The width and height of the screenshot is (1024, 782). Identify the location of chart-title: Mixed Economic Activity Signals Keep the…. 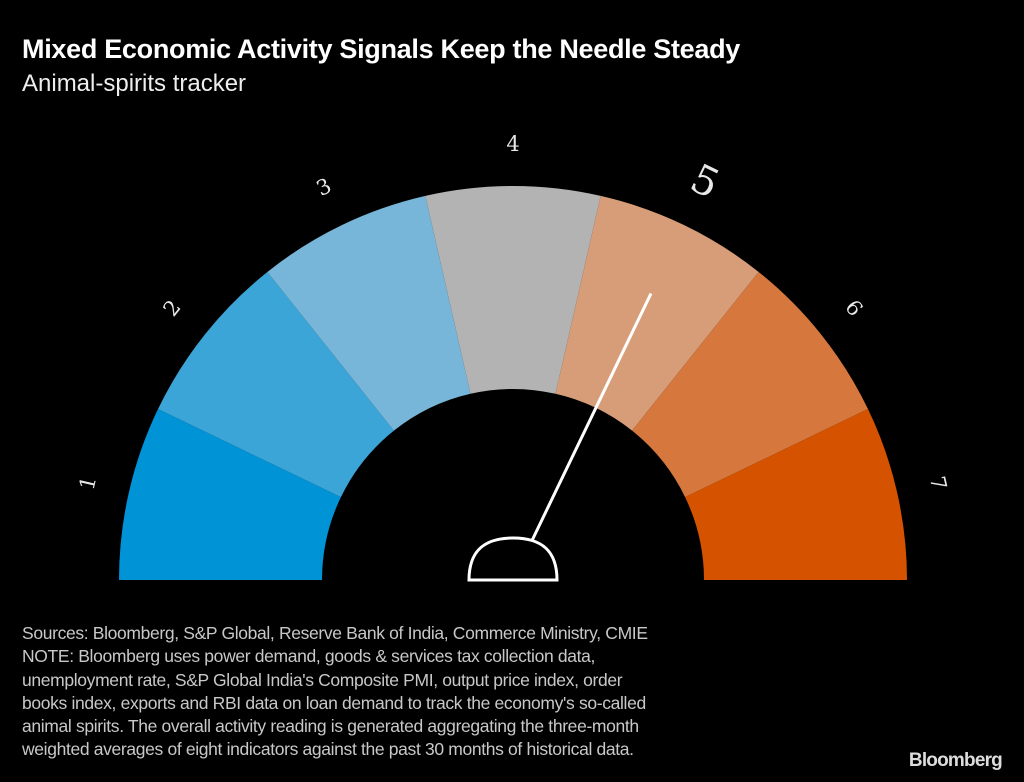
(381, 49).